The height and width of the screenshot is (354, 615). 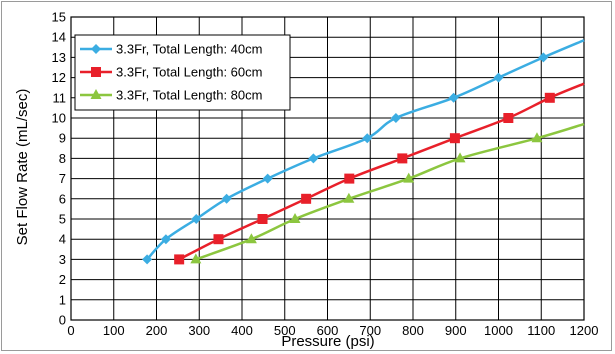 What do you see at coordinates (59, 77) in the screenshot?
I see `y-tick-label: 12` at bounding box center [59, 77].